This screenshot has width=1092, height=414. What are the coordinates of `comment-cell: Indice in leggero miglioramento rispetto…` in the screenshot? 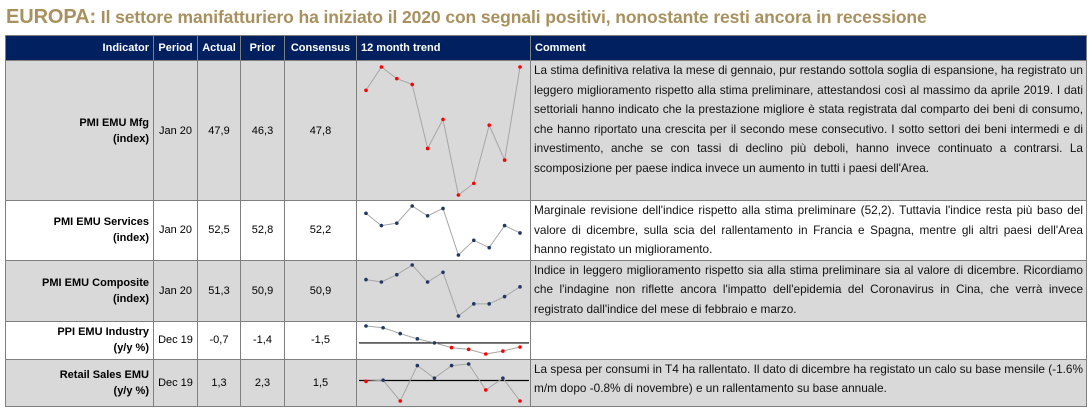 It's located at (808, 290).